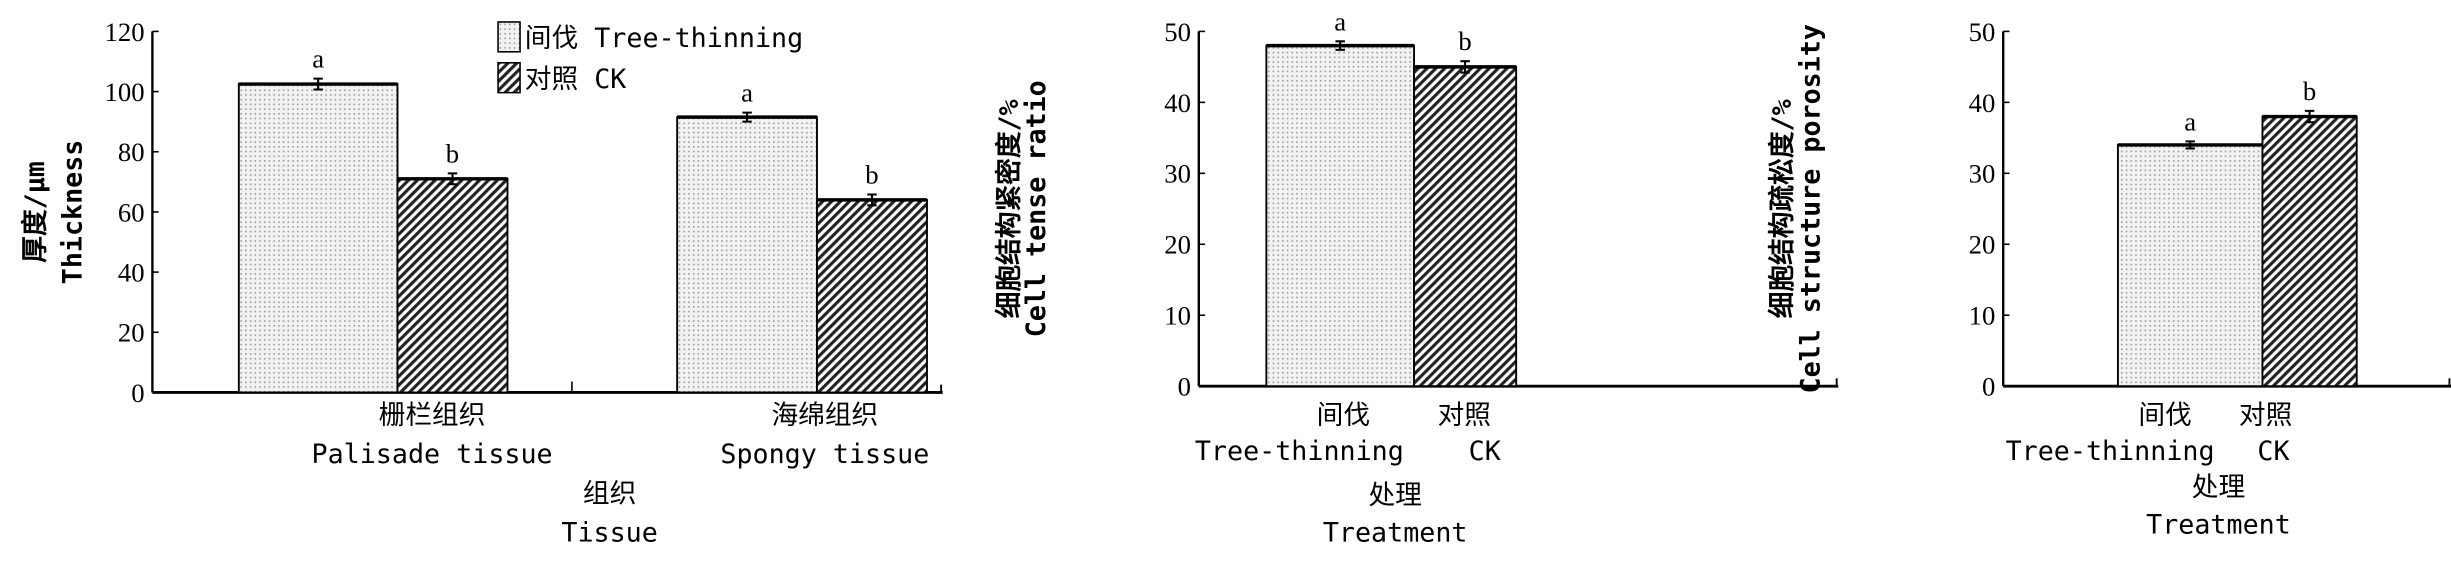  I want to click on x-axis-title-cn: 组织, so click(609, 493).